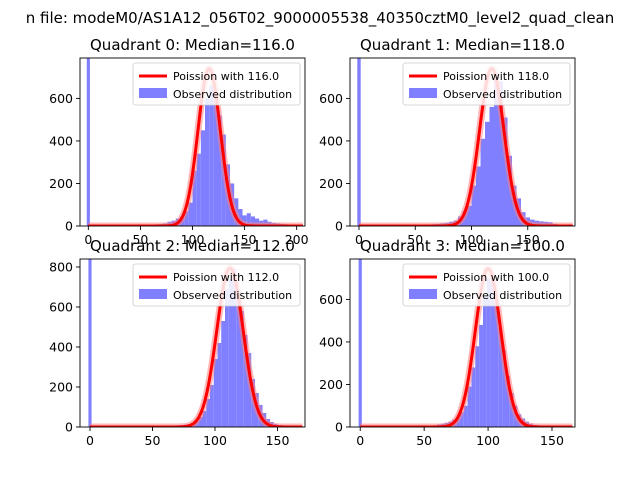  I want to click on x-tick-label: 200, so click(297, 239).